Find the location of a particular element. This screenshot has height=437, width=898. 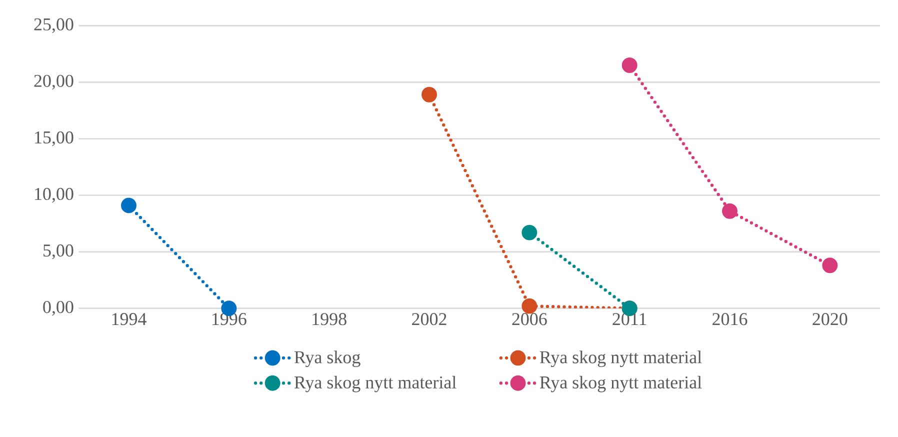

y-tick-label: 10,00 is located at coordinates (54, 195).